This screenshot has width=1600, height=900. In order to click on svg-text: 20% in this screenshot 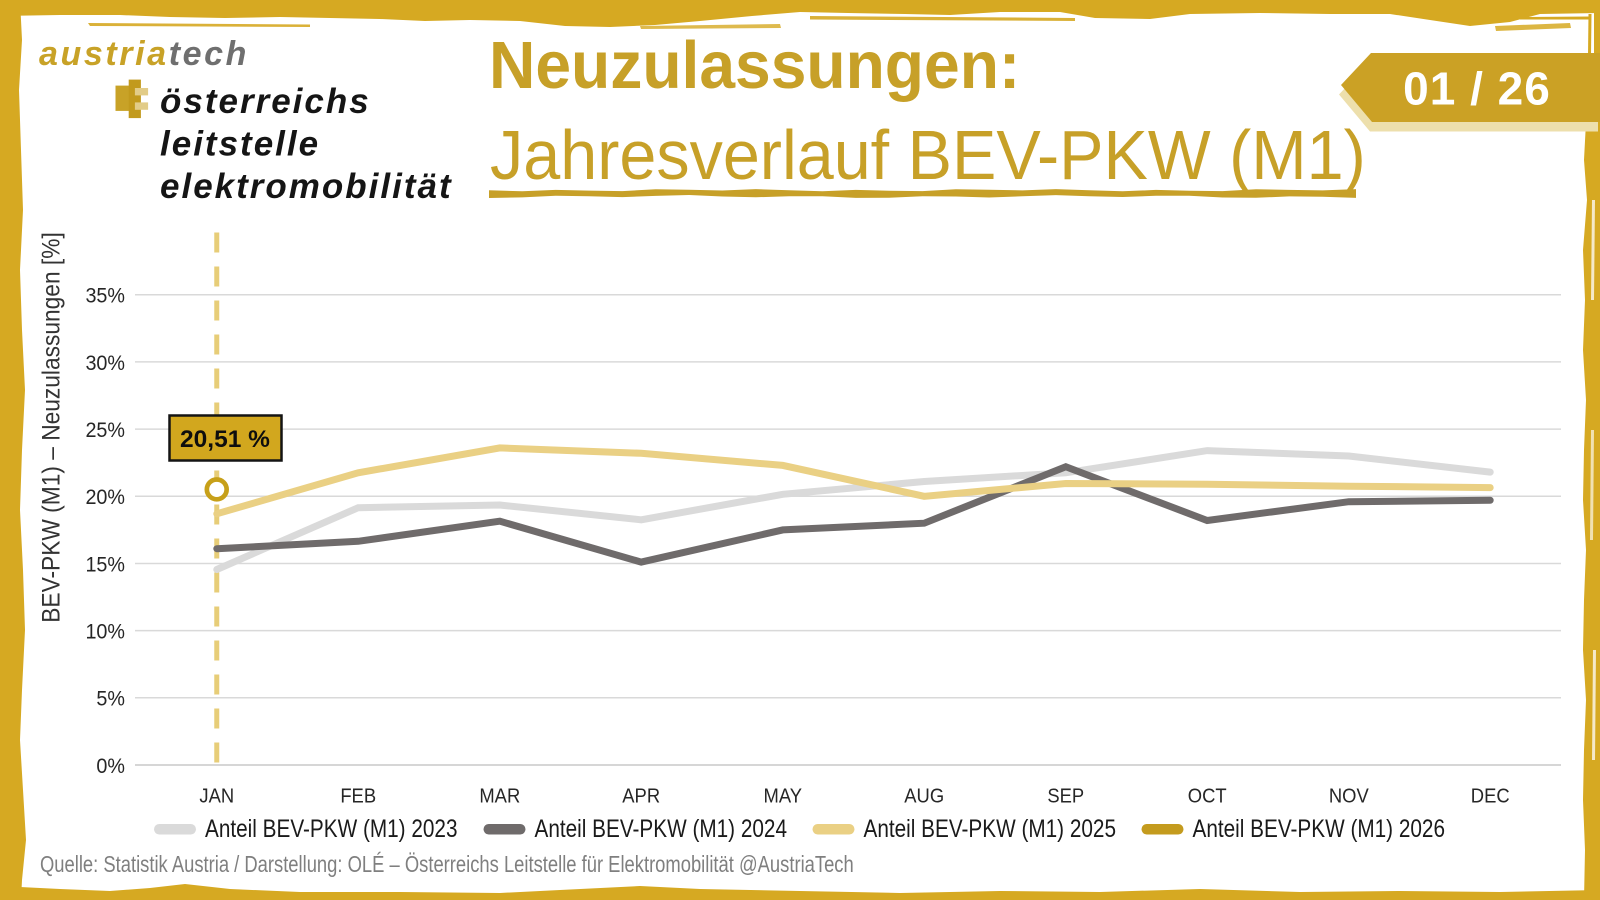, I will do `click(105, 497)`.